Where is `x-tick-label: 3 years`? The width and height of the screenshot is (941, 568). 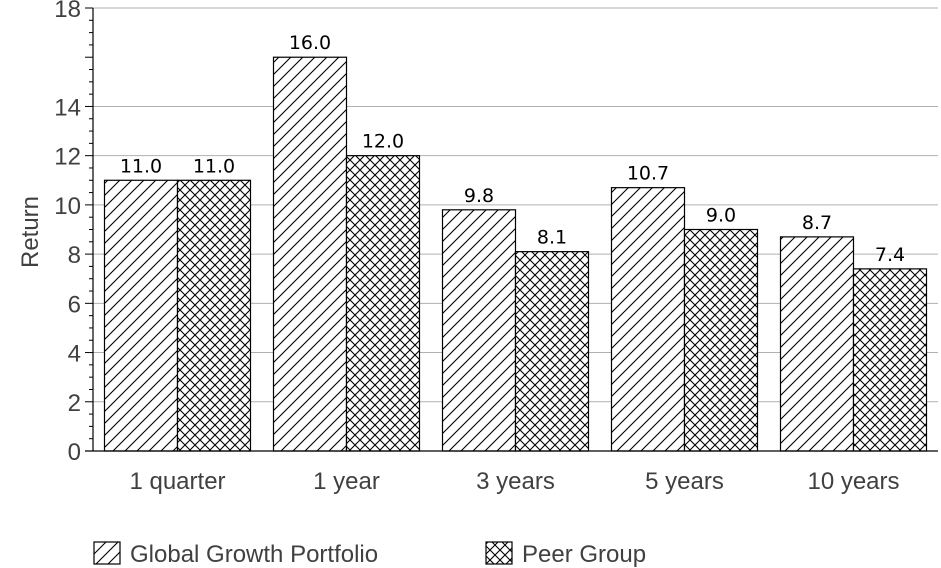 x-tick-label: 3 years is located at coordinates (515, 481).